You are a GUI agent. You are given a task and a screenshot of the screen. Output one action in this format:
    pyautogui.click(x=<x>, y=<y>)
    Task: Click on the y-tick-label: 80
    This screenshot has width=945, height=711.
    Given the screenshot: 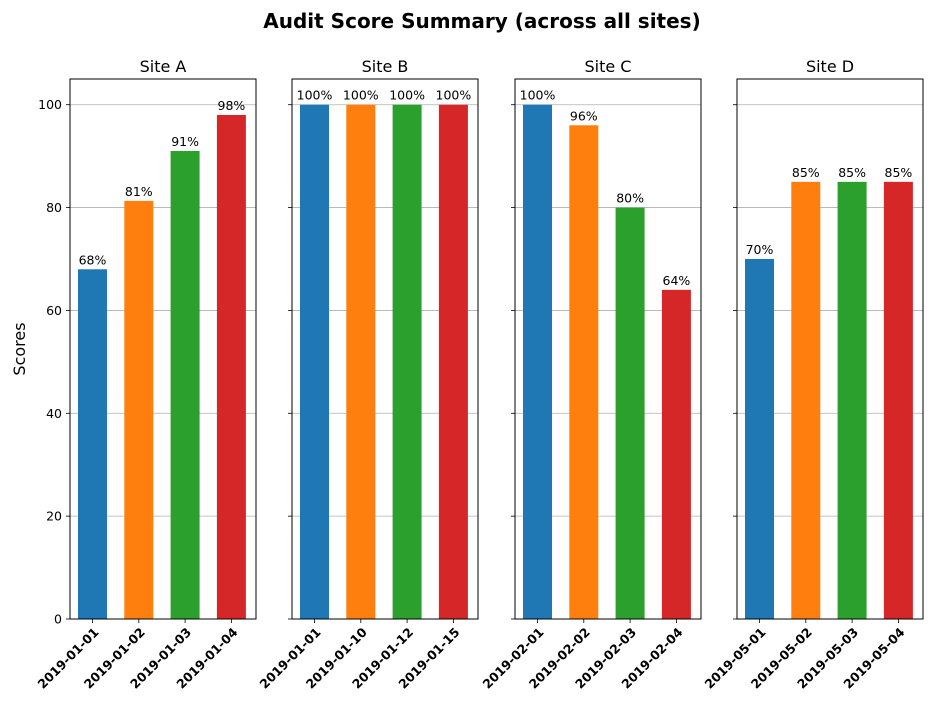 What is the action you would take?
    pyautogui.click(x=54, y=207)
    